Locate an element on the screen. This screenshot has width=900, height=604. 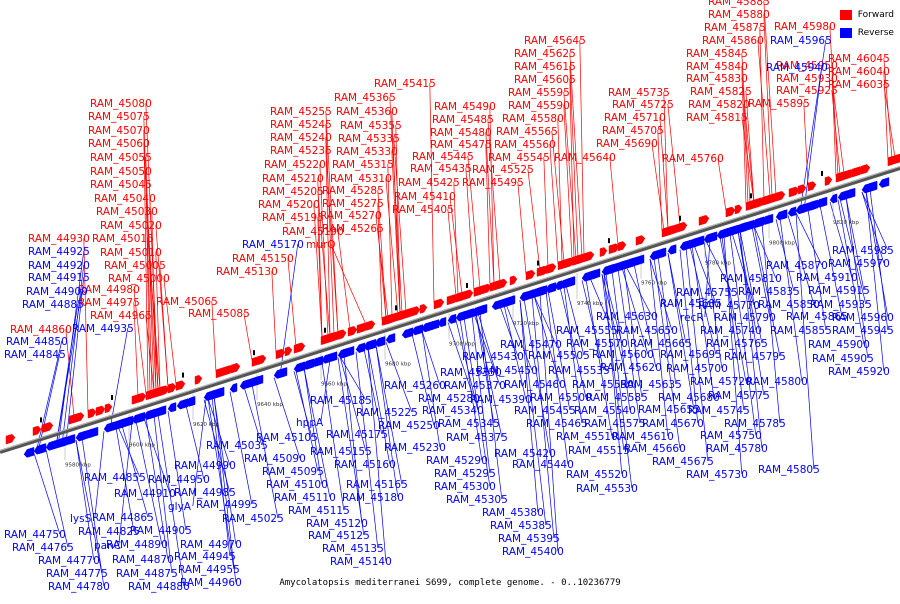
reverse-gene-label: RAM_45970 is located at coordinates (859, 264).